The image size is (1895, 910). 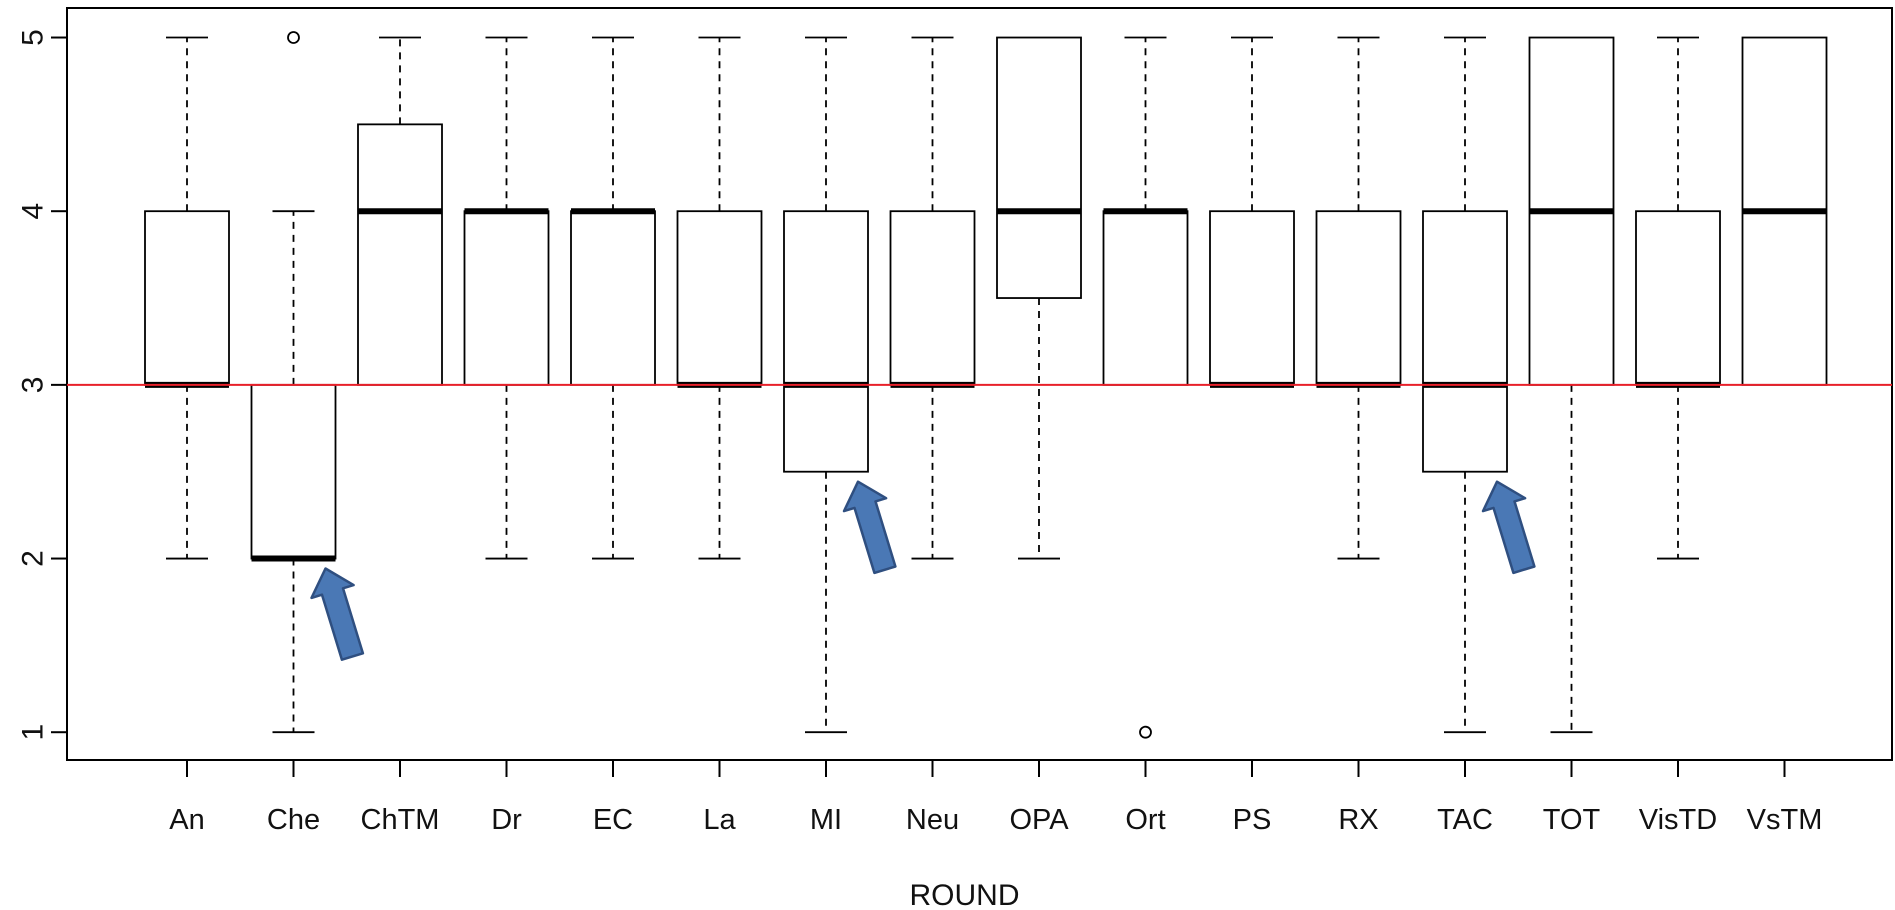 What do you see at coordinates (1465, 820) in the screenshot?
I see `x-tick-label: TAC` at bounding box center [1465, 820].